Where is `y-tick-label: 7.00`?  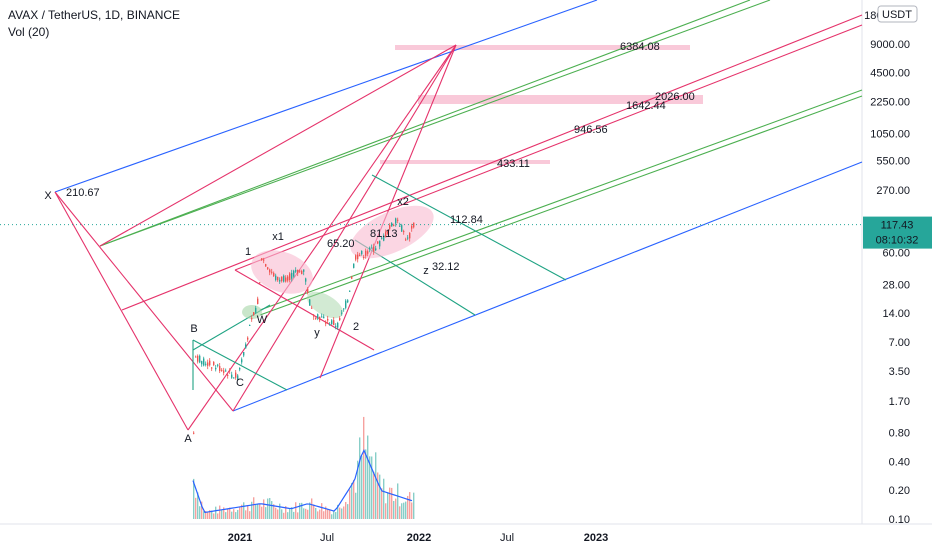 y-tick-label: 7.00 is located at coordinates (899, 343).